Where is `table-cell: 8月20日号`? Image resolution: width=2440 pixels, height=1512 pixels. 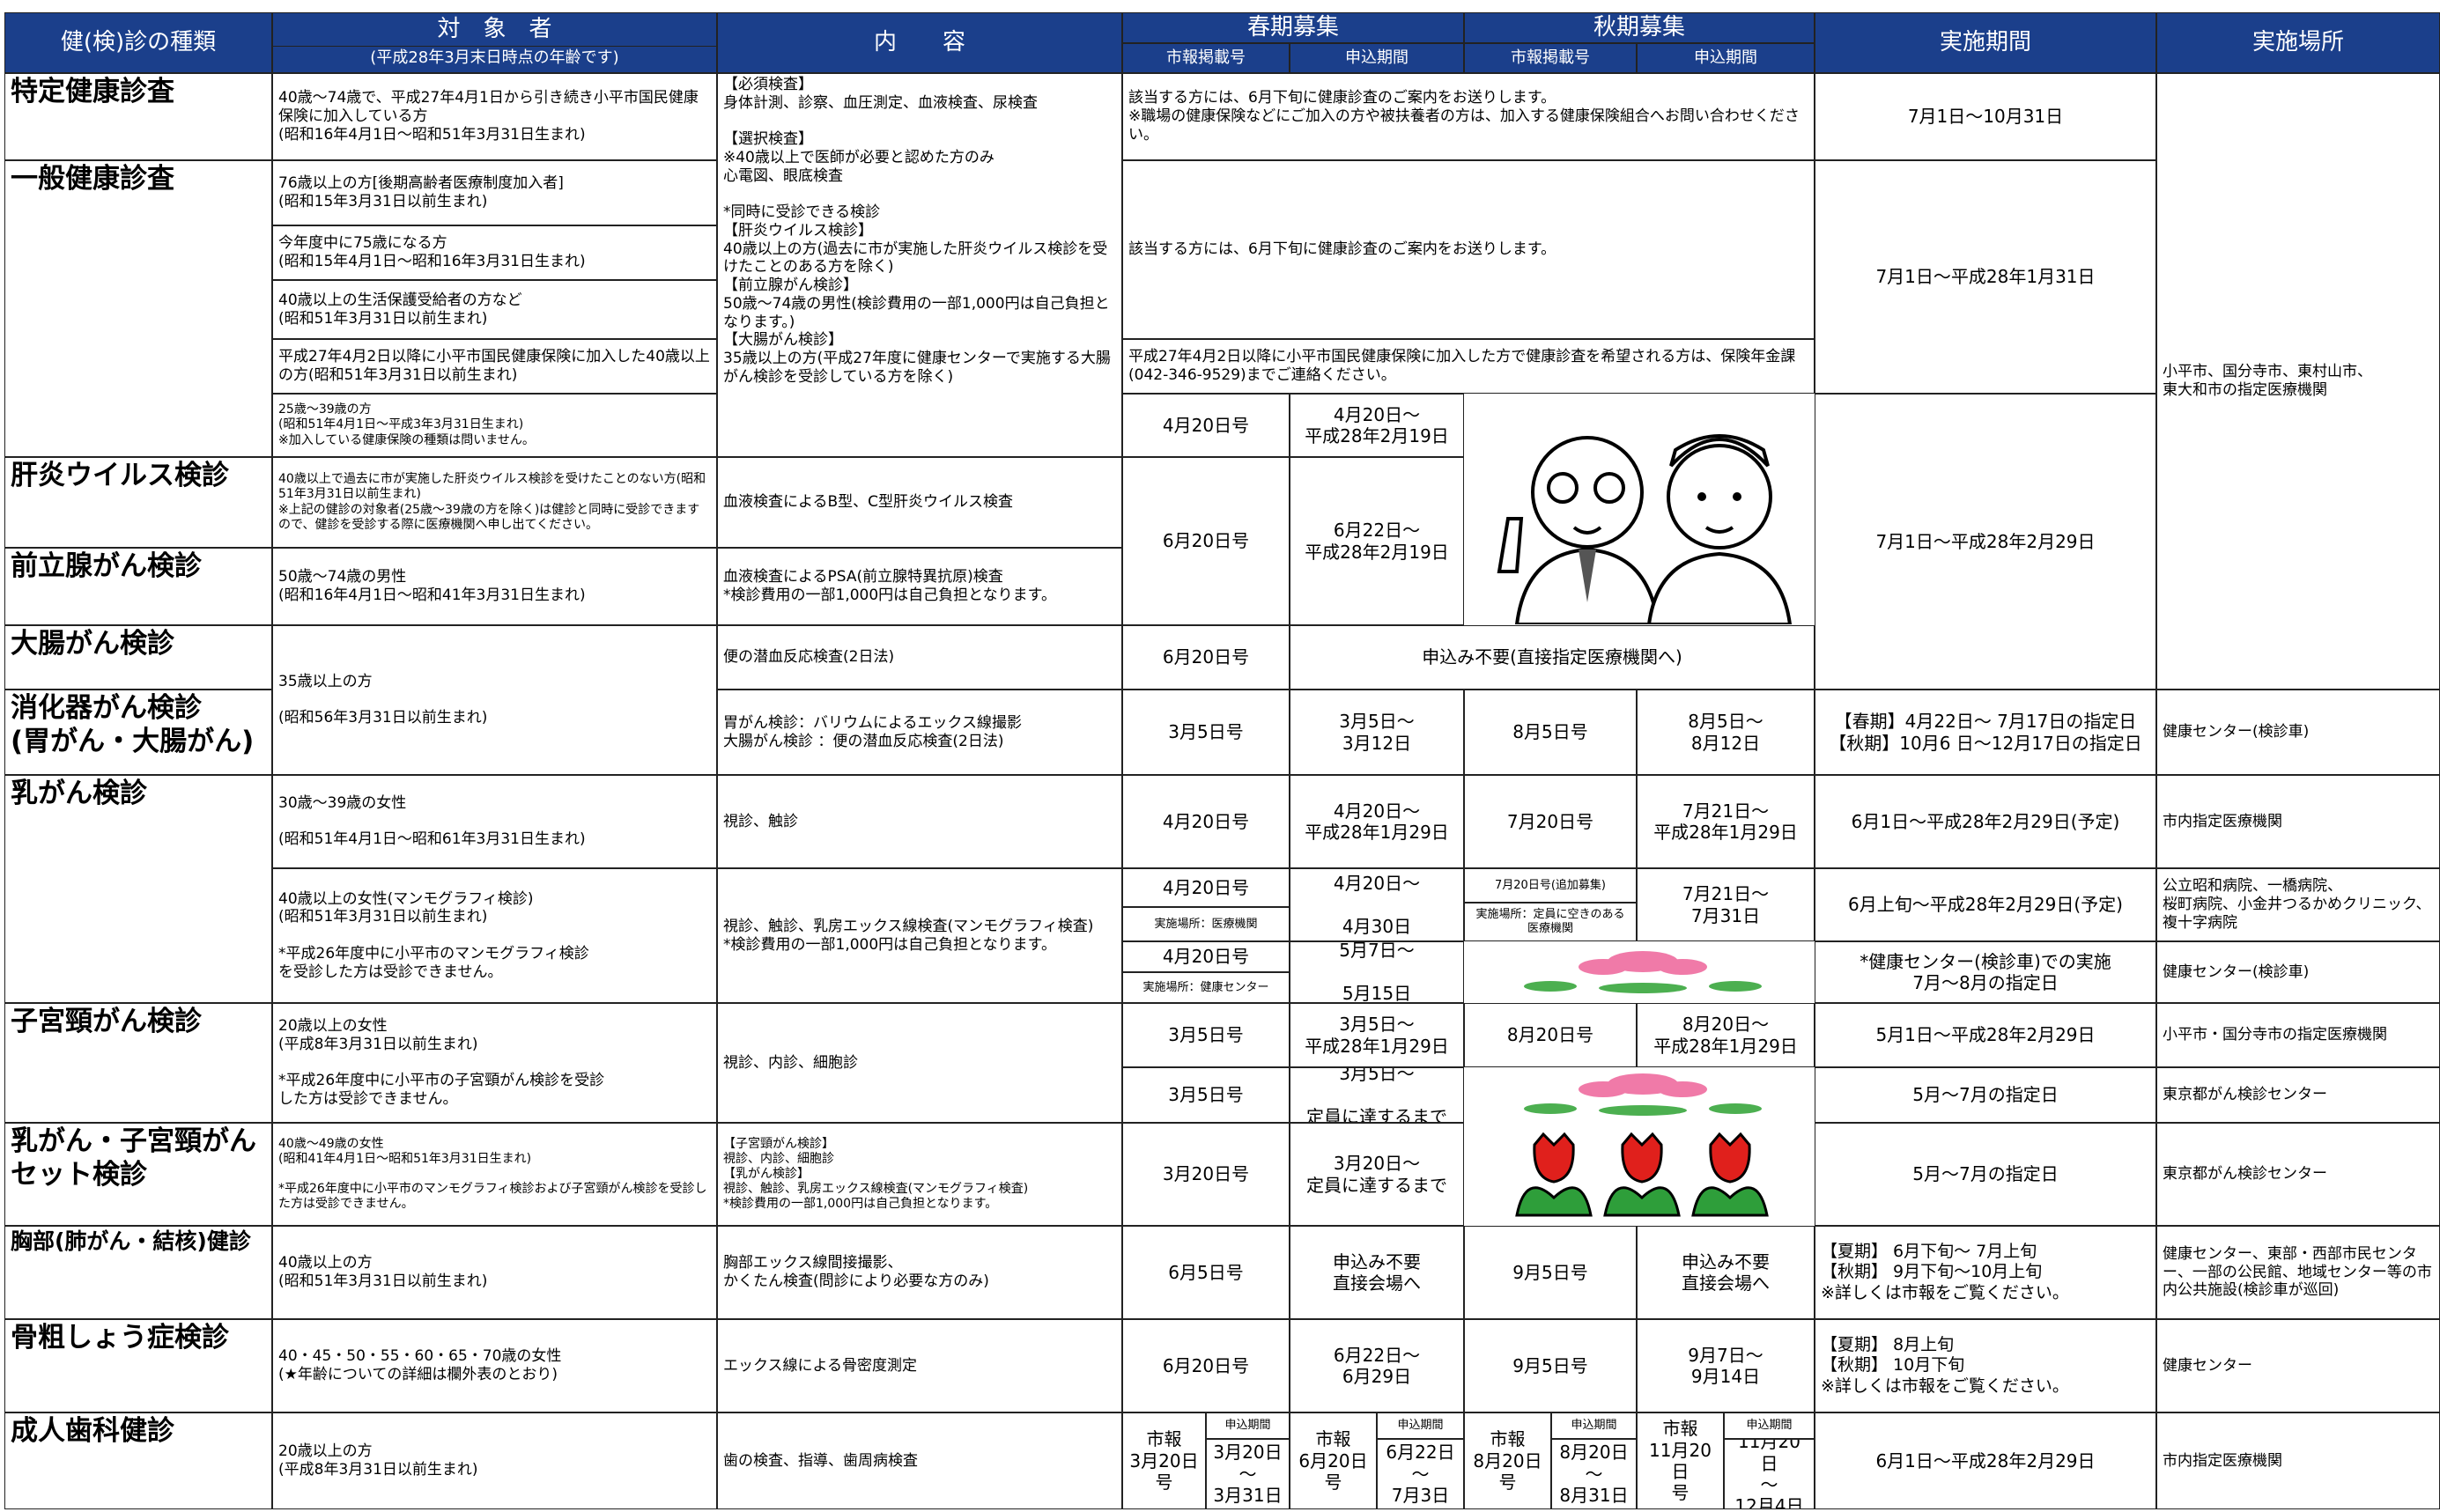 table-cell: 8月20日号 is located at coordinates (1550, 1035).